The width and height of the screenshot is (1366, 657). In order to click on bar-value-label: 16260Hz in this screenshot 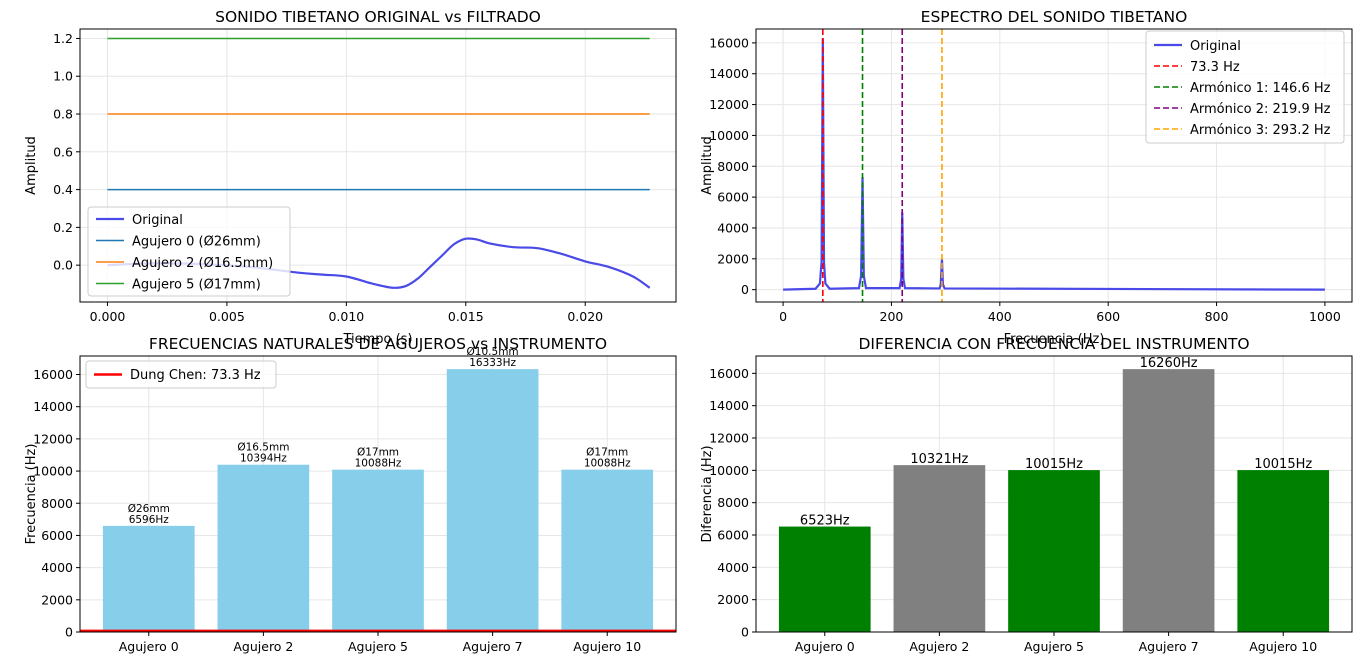, I will do `click(1169, 363)`.